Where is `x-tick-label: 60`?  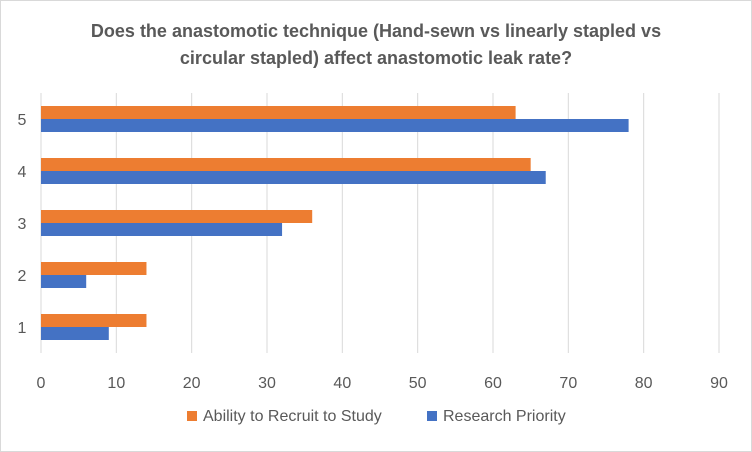
x-tick-label: 60 is located at coordinates (493, 383).